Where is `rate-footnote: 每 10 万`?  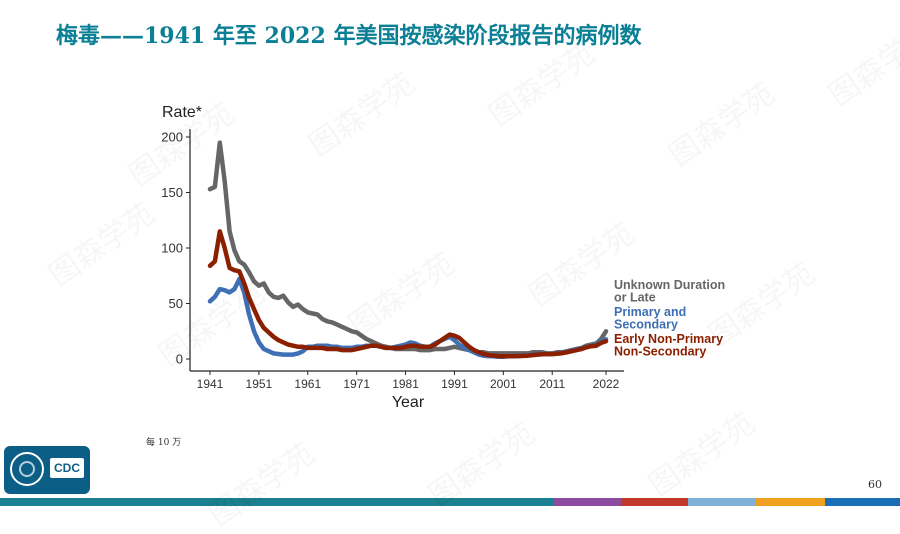
rate-footnote: 每 10 万 is located at coordinates (164, 443).